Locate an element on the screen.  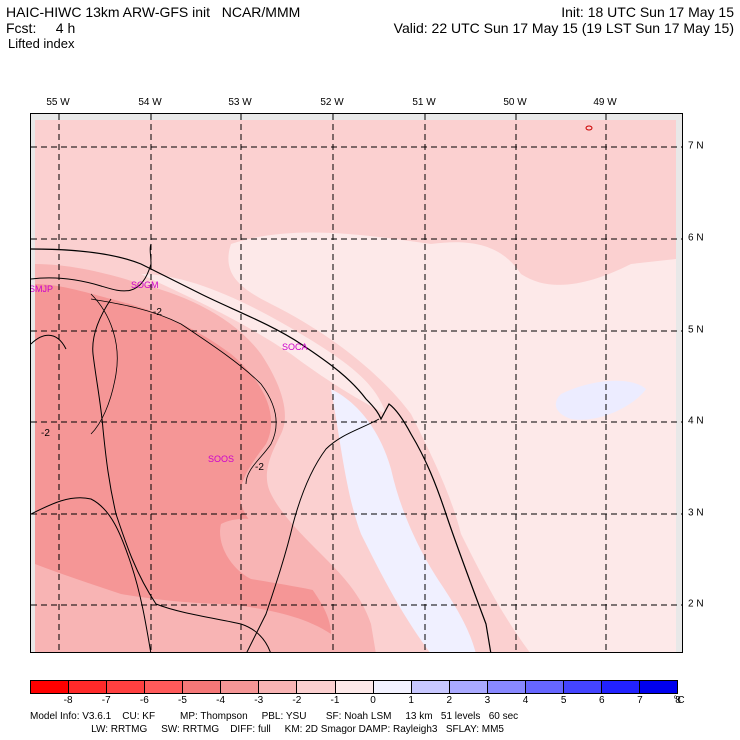
colorbar-tick-label: 2 is located at coordinates (449, 700).